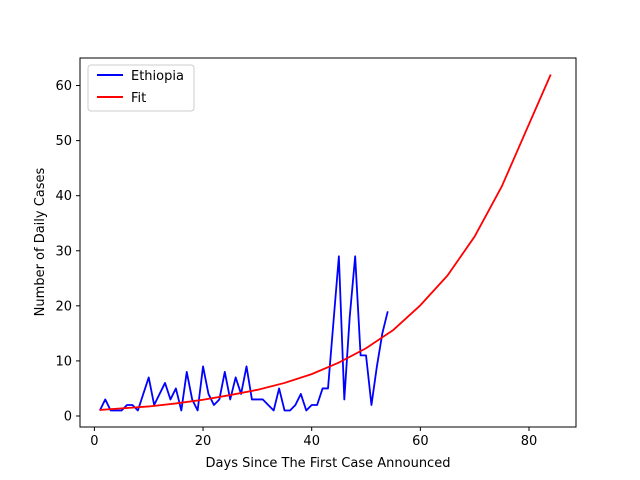  I want to click on y-axis-ticks: 0 10 20 30 40 50 60, so click(67, 251).